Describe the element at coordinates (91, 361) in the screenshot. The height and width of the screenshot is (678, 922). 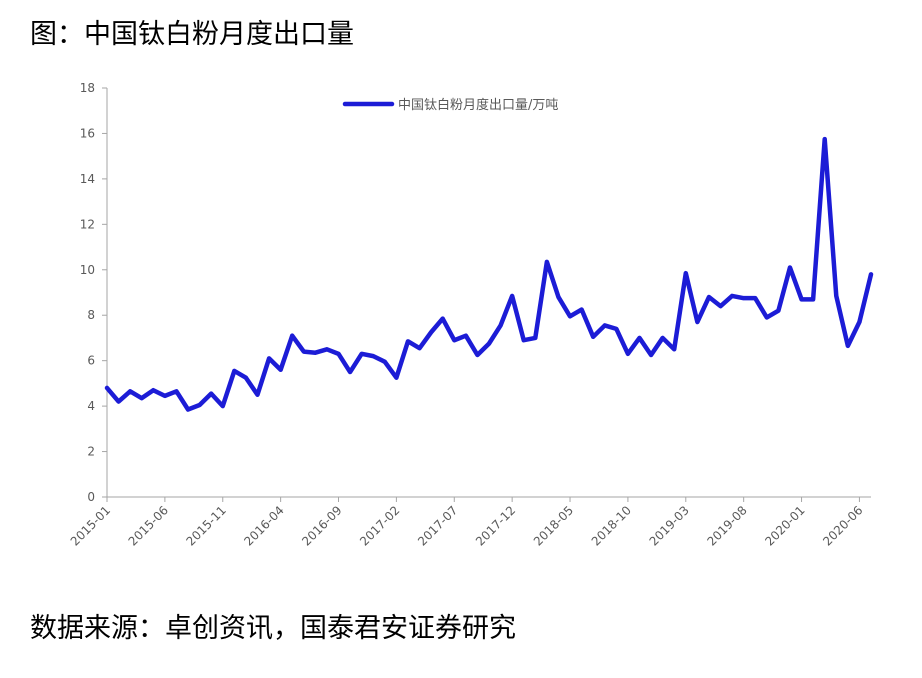
I see `y-tick-label: 6` at that location.